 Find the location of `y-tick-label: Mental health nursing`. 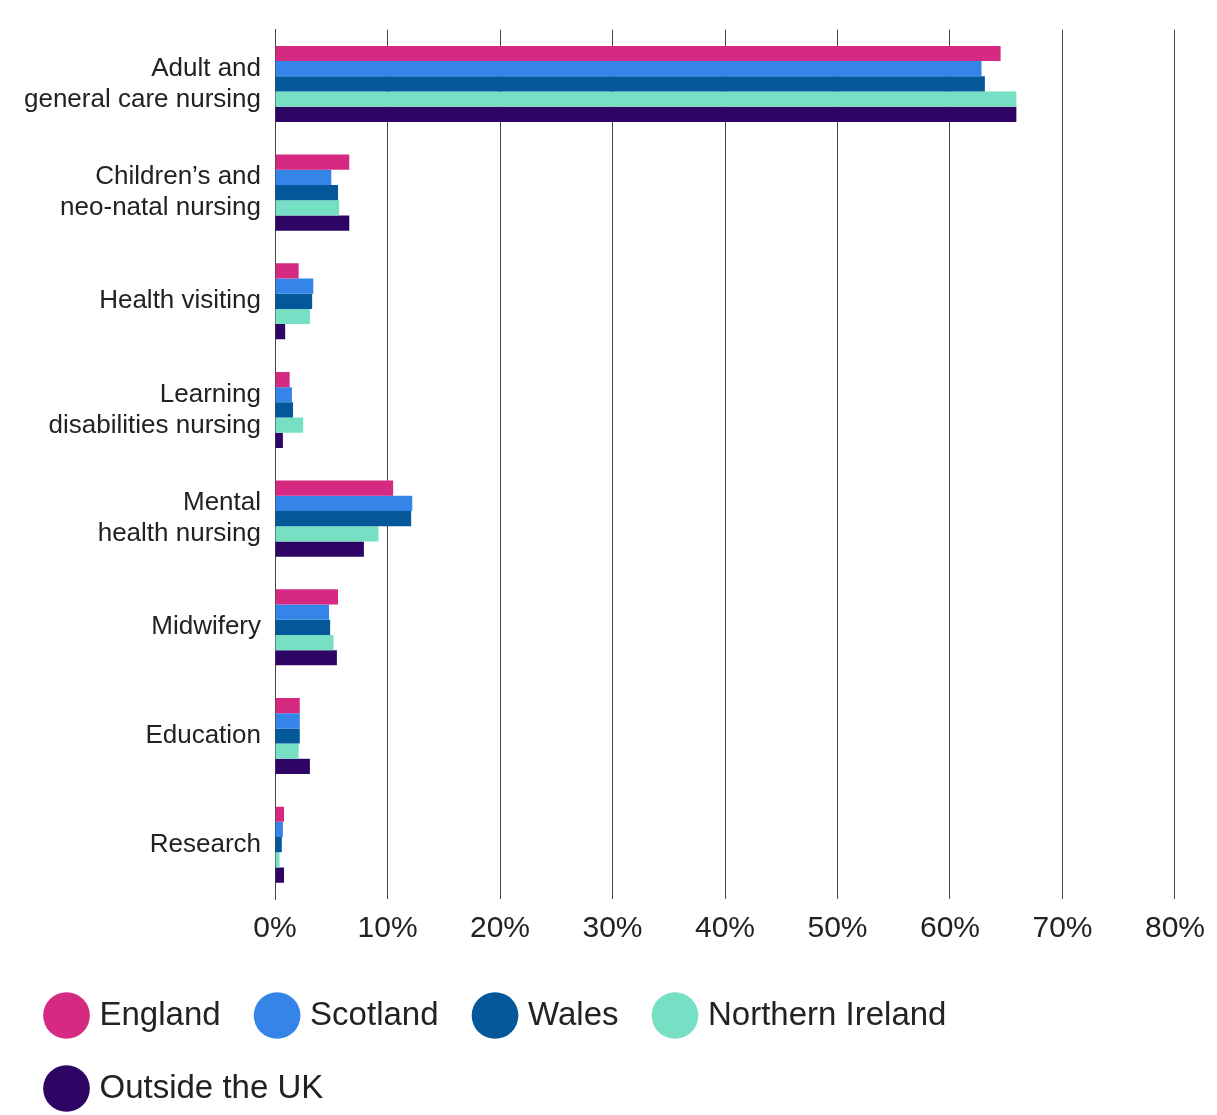

y-tick-label: Mental health nursing is located at coordinates (179, 517).